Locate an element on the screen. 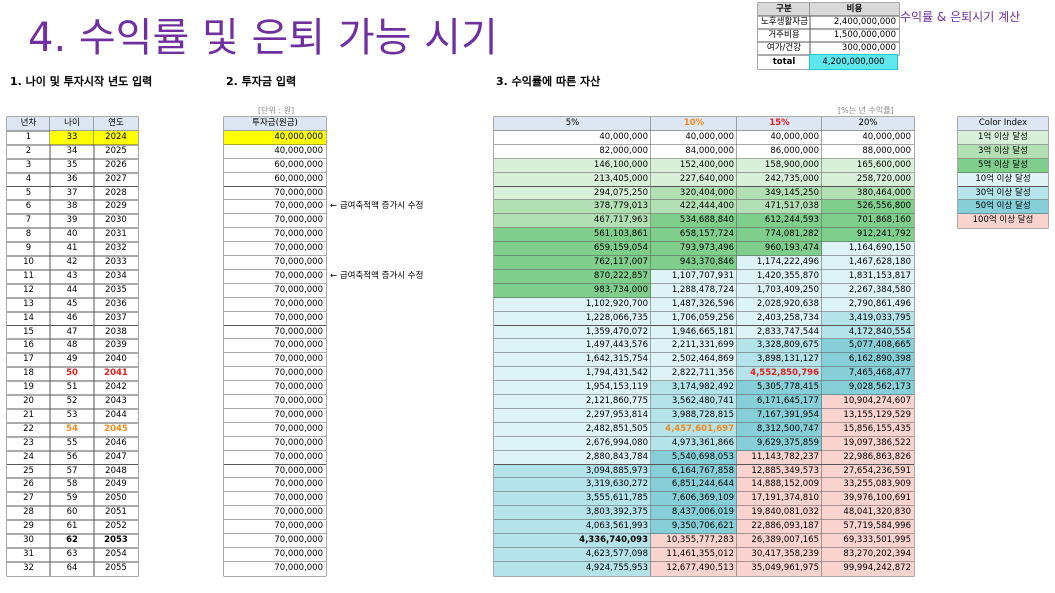 Image resolution: width=1055 pixels, height=593 pixels. cost-cell: 300,000,000 is located at coordinates (854, 48).